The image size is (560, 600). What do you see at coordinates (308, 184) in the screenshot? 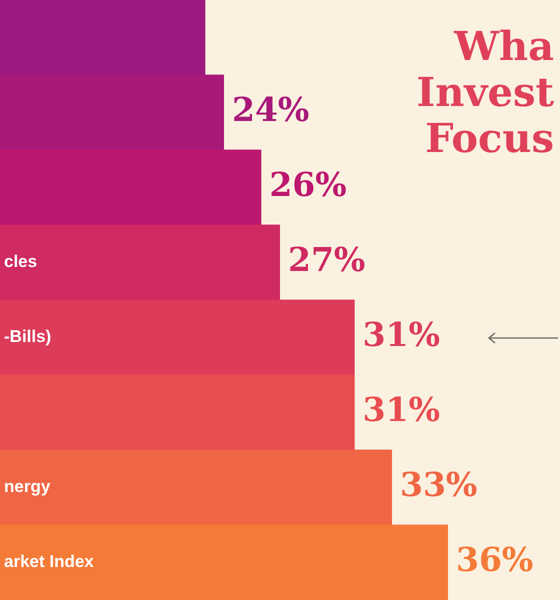
I see `data-label: 26%` at bounding box center [308, 184].